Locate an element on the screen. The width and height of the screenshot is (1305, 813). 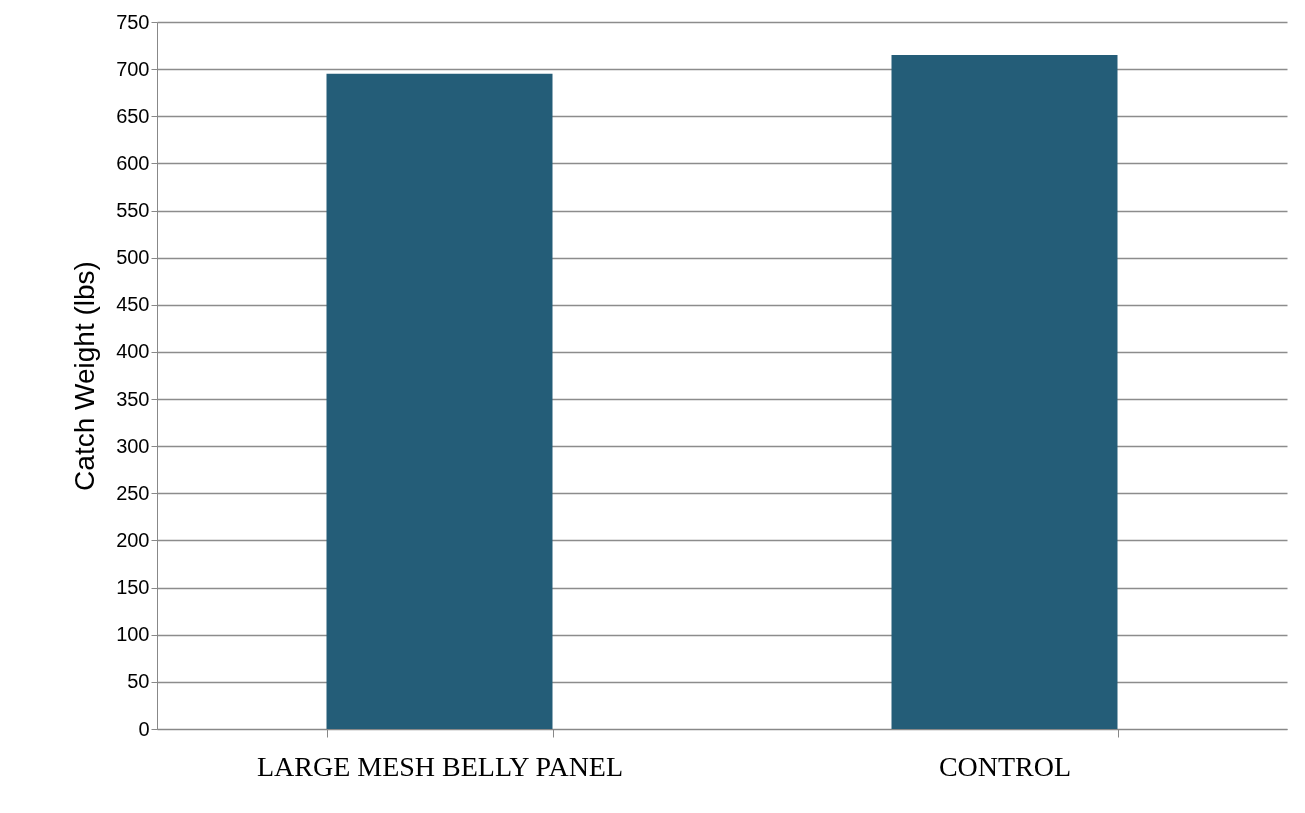
y-tick-label: 500 is located at coordinates (133, 257).